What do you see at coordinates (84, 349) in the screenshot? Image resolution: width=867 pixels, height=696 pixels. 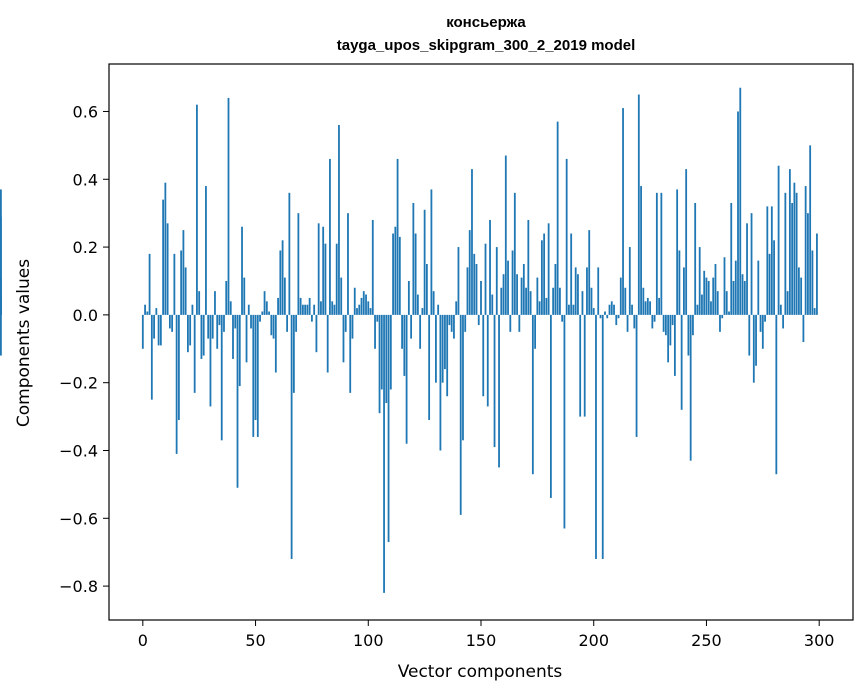 I see `y-axis: −0.8 −0.6 −0.4 −0.2 0.0 0.2 0.4 0.6` at bounding box center [84, 349].